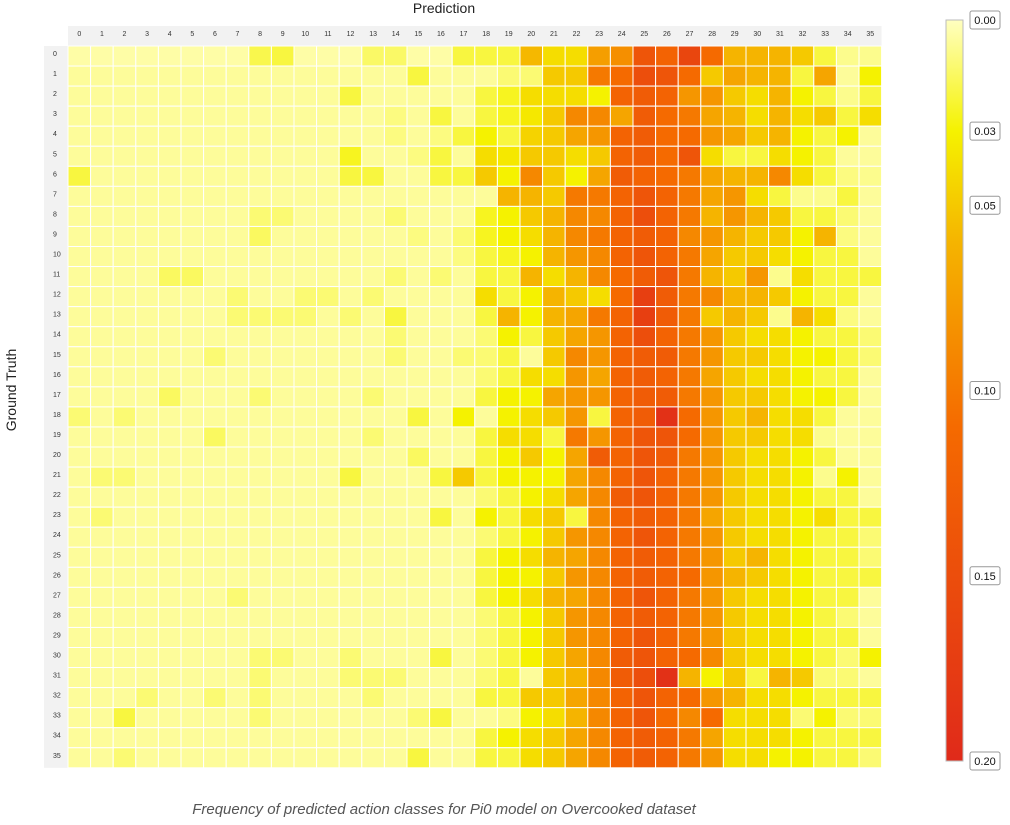  What do you see at coordinates (475, 36) in the screenshot?
I see `header-band-bg` at bounding box center [475, 36].